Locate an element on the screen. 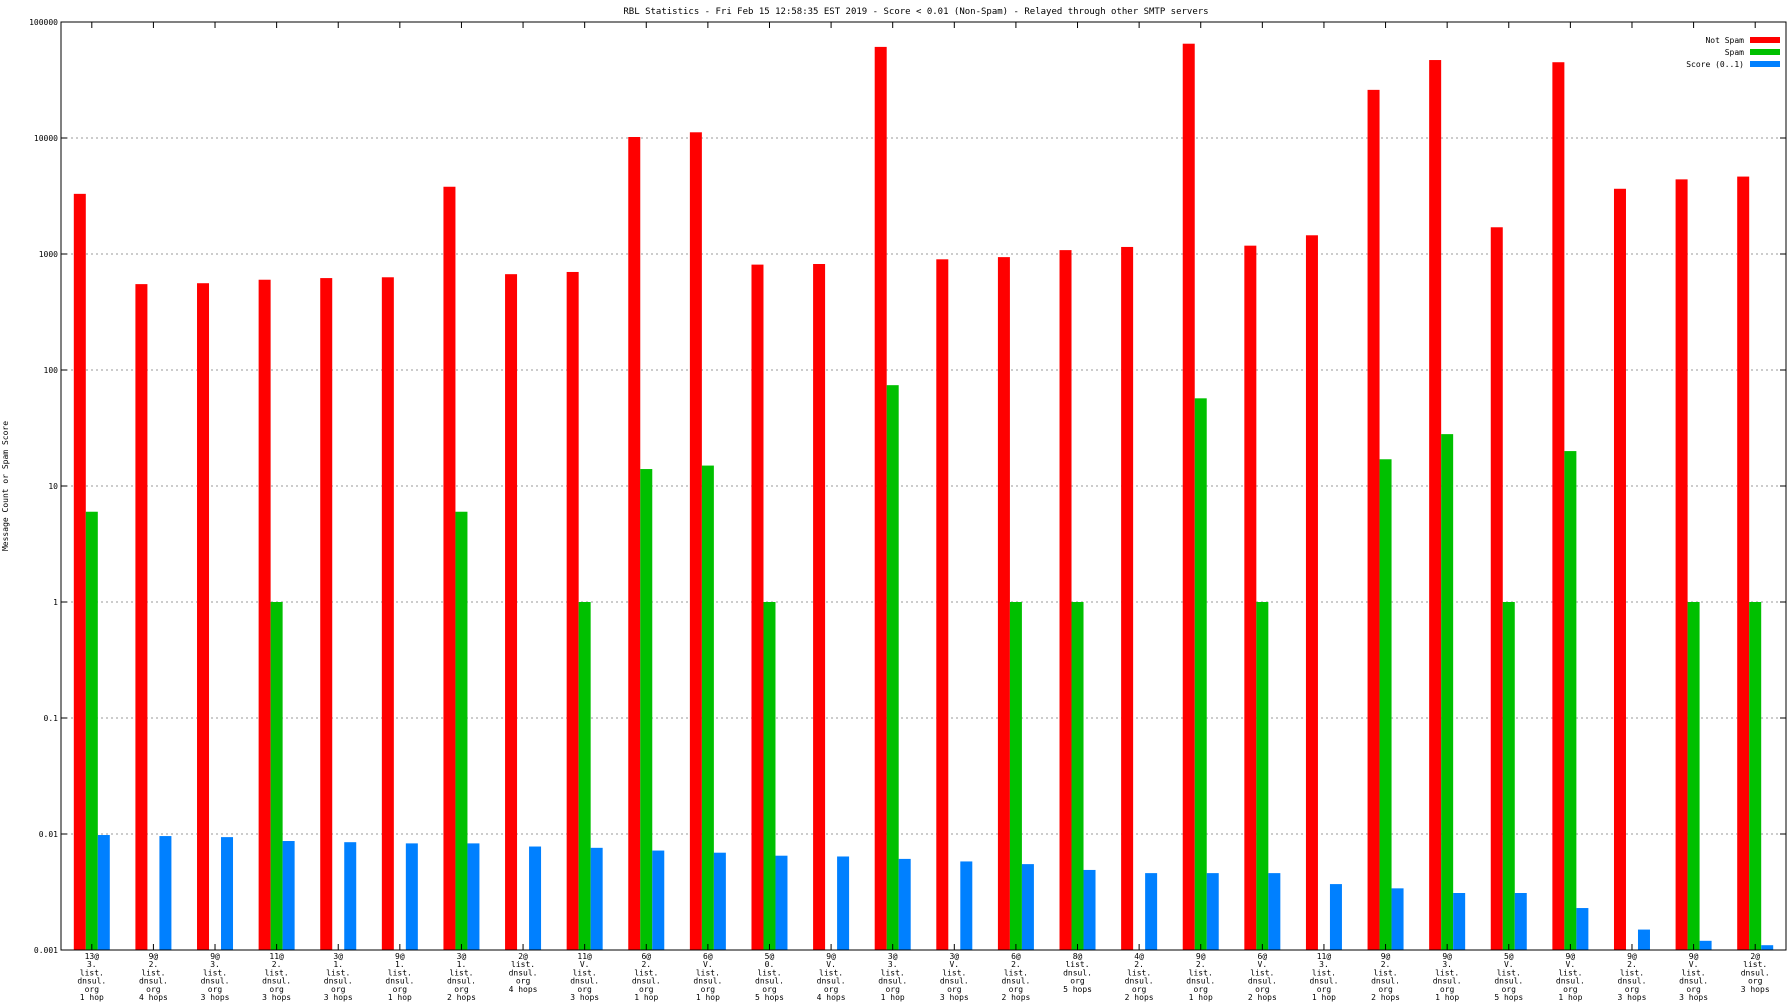 This screenshot has width=1792, height=1008. x-tick-label: 9@ 2. list. dnsul. org 1 hop is located at coordinates (1200, 977).